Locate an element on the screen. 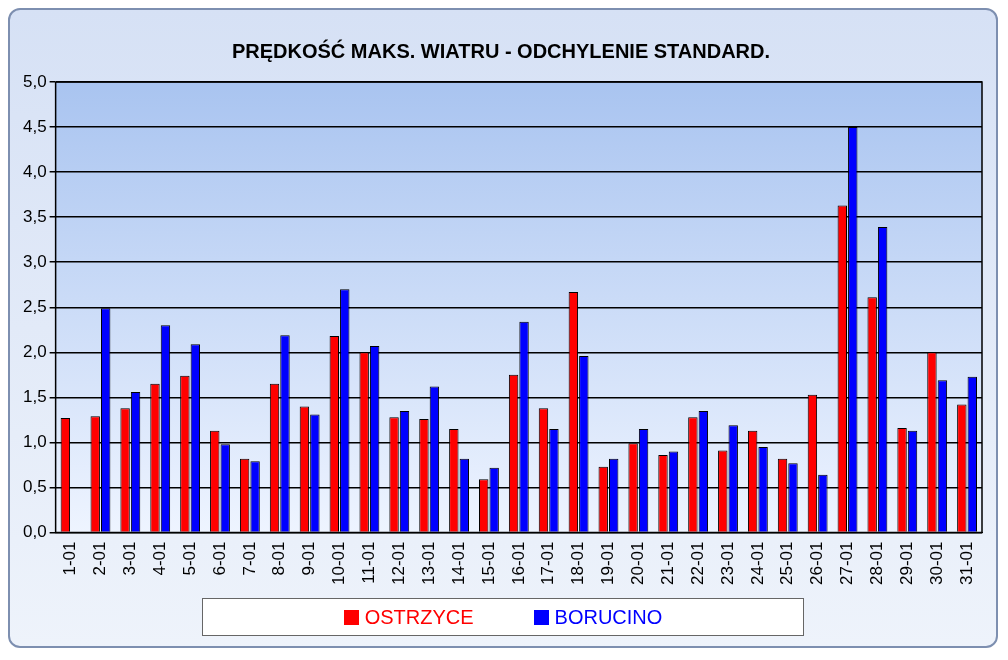 Image resolution: width=1008 pixels, height=660 pixels. x-tick-label: 6-01 is located at coordinates (219, 558).